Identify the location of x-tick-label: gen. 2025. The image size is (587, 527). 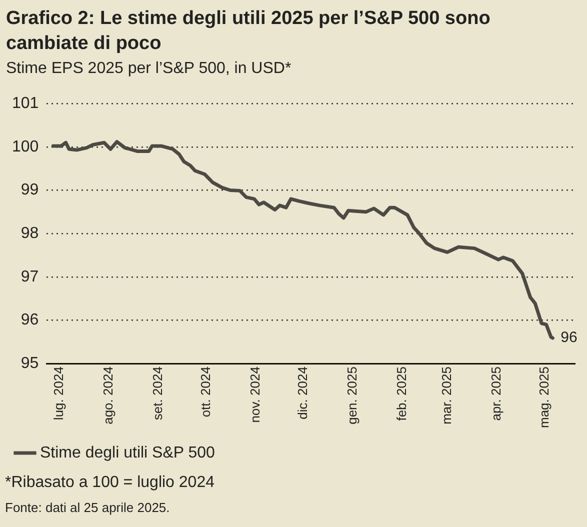
(352, 395).